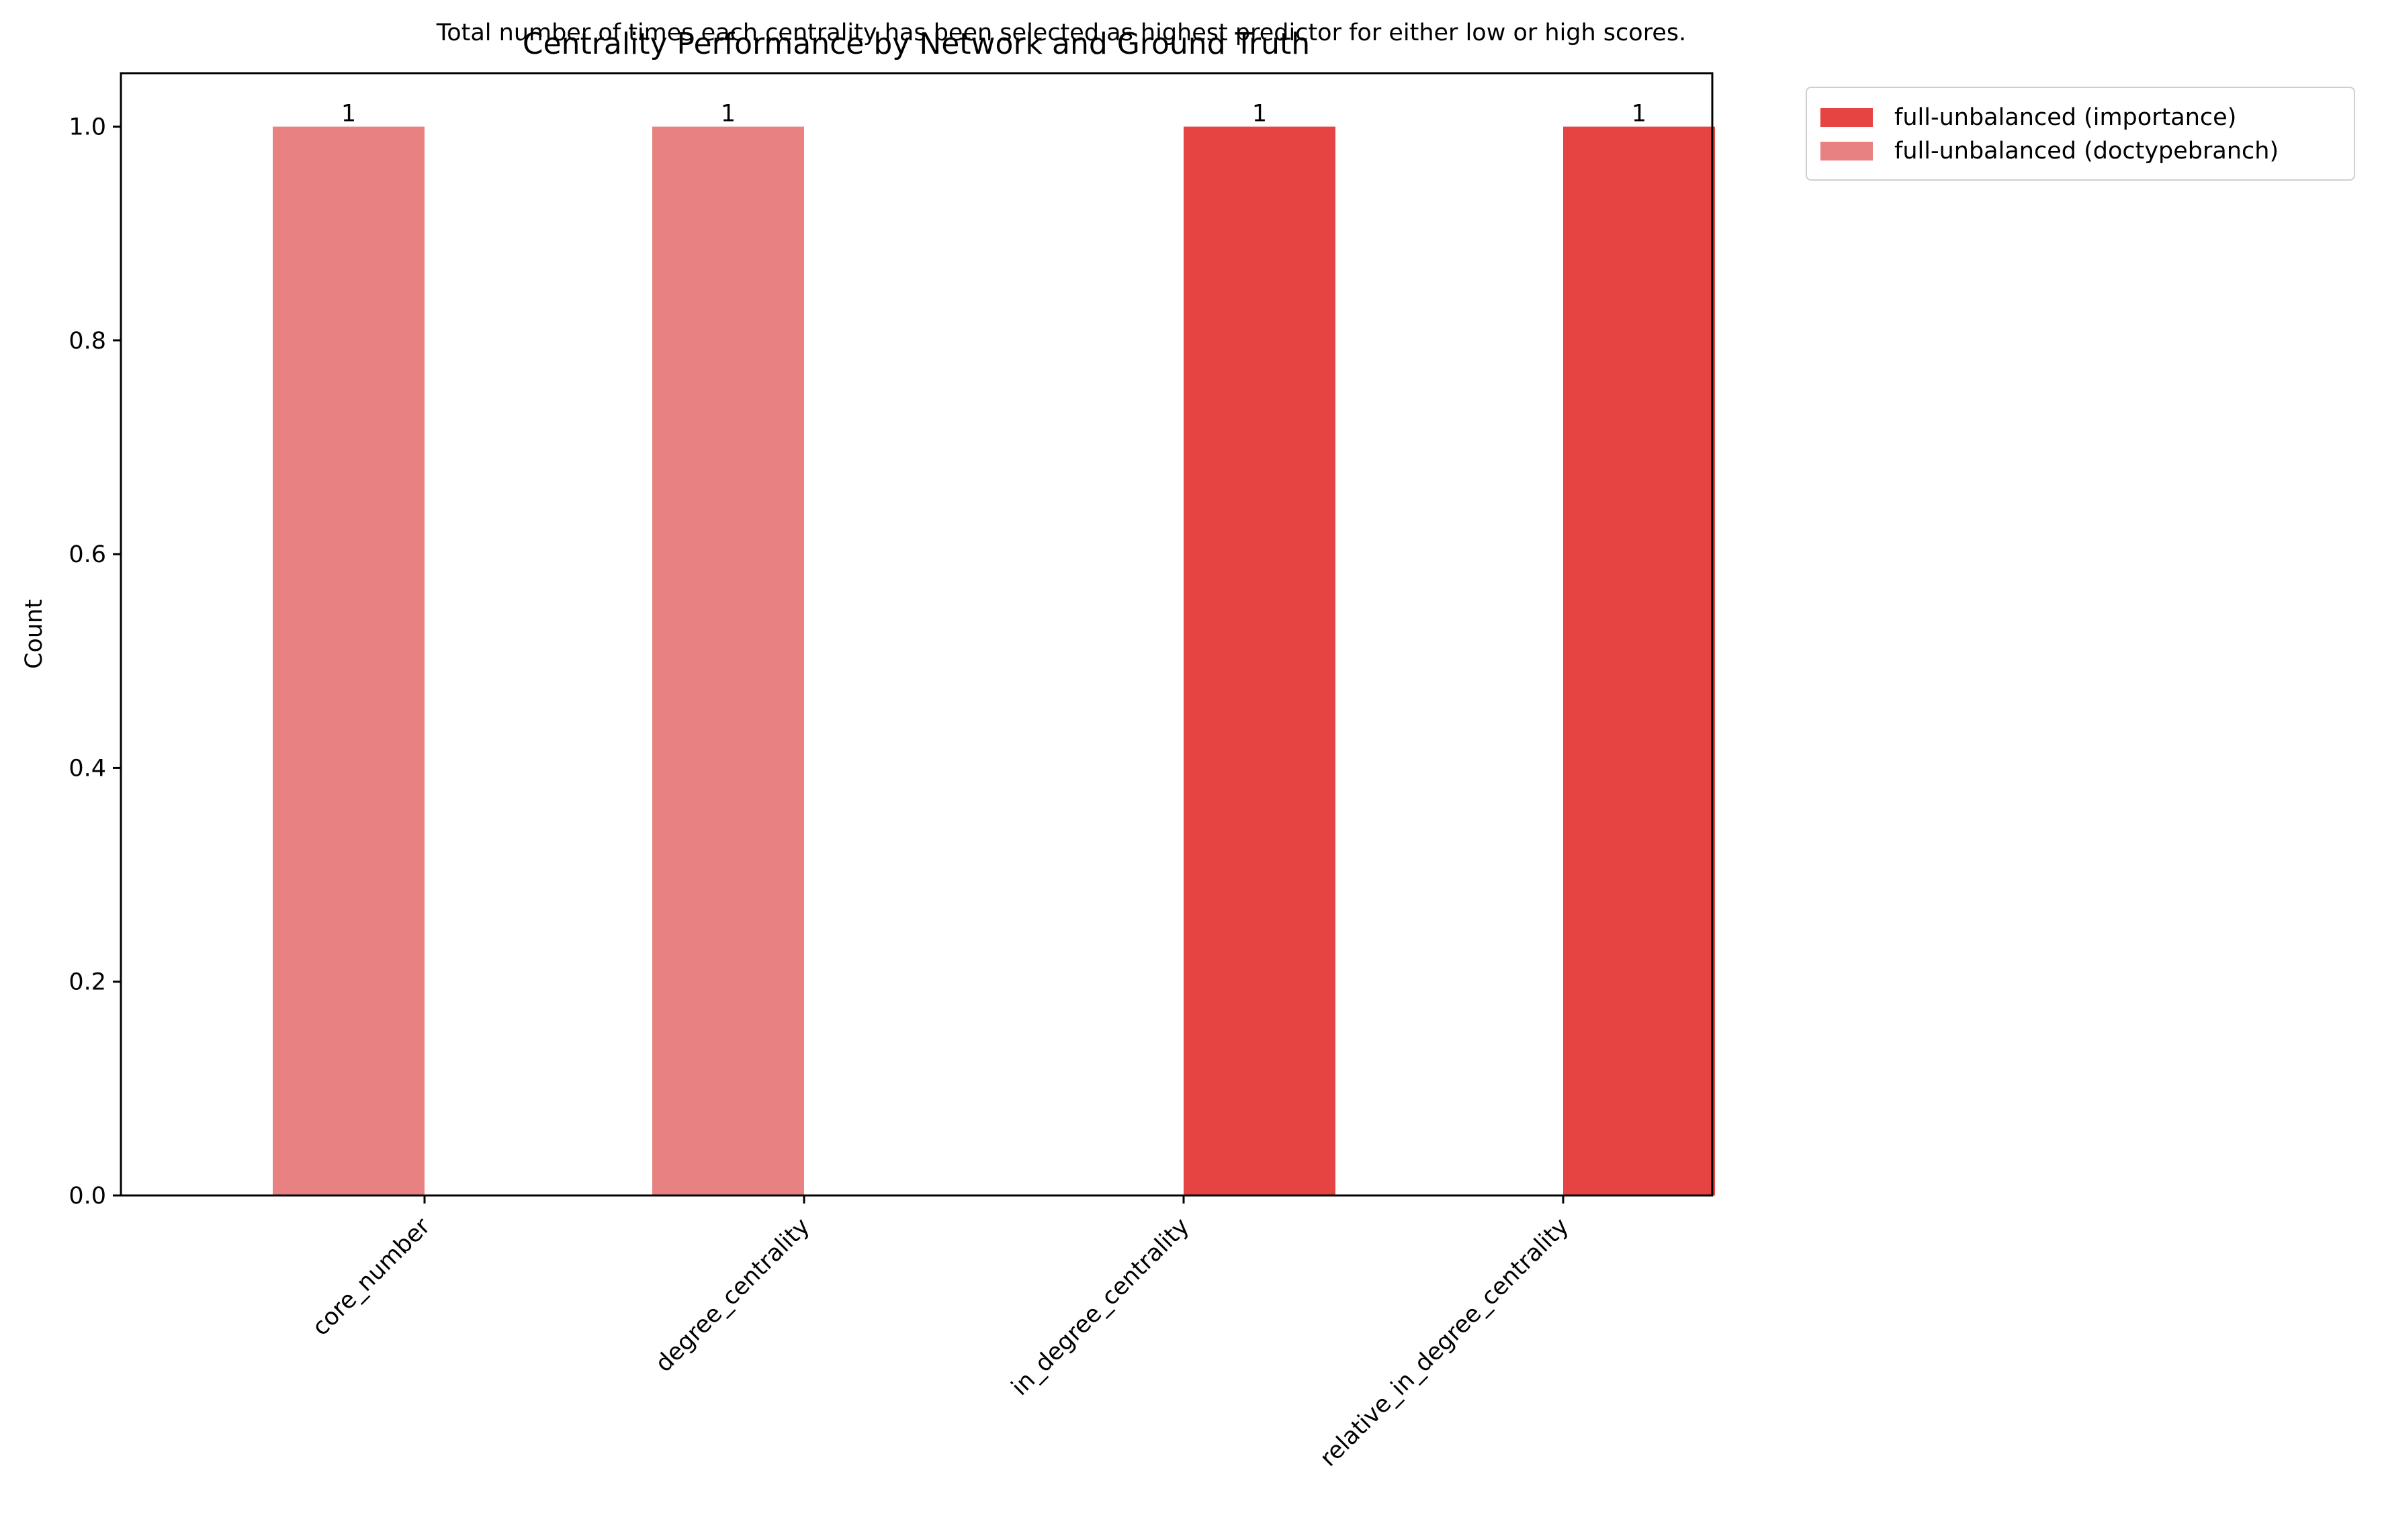  Describe the element at coordinates (349, 661) in the screenshot. I see `bar-core_number-doctypebranch` at that location.